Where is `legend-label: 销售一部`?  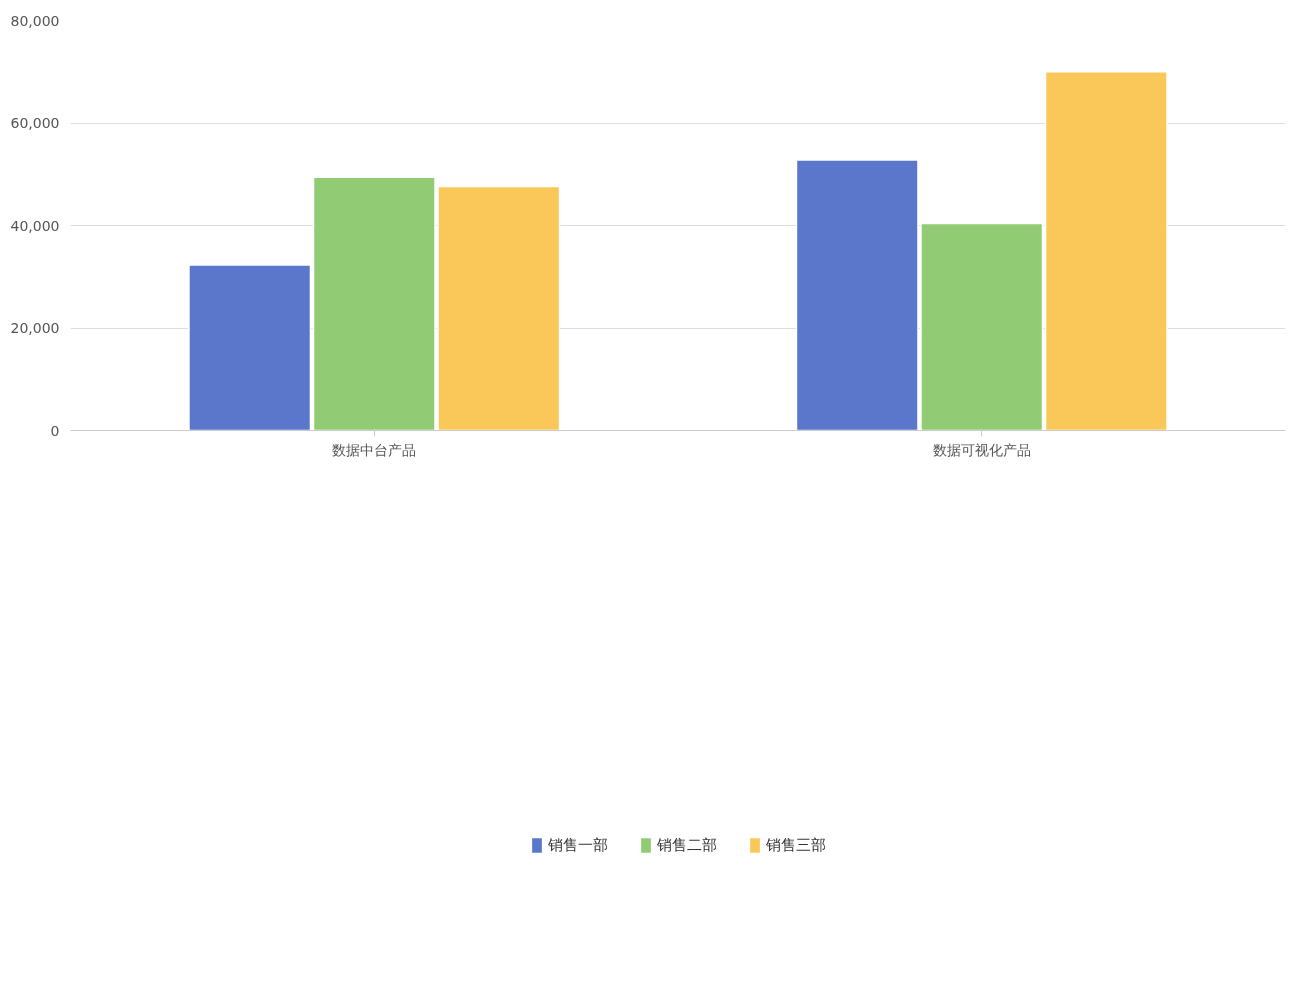
legend-label: 销售一部 is located at coordinates (578, 845).